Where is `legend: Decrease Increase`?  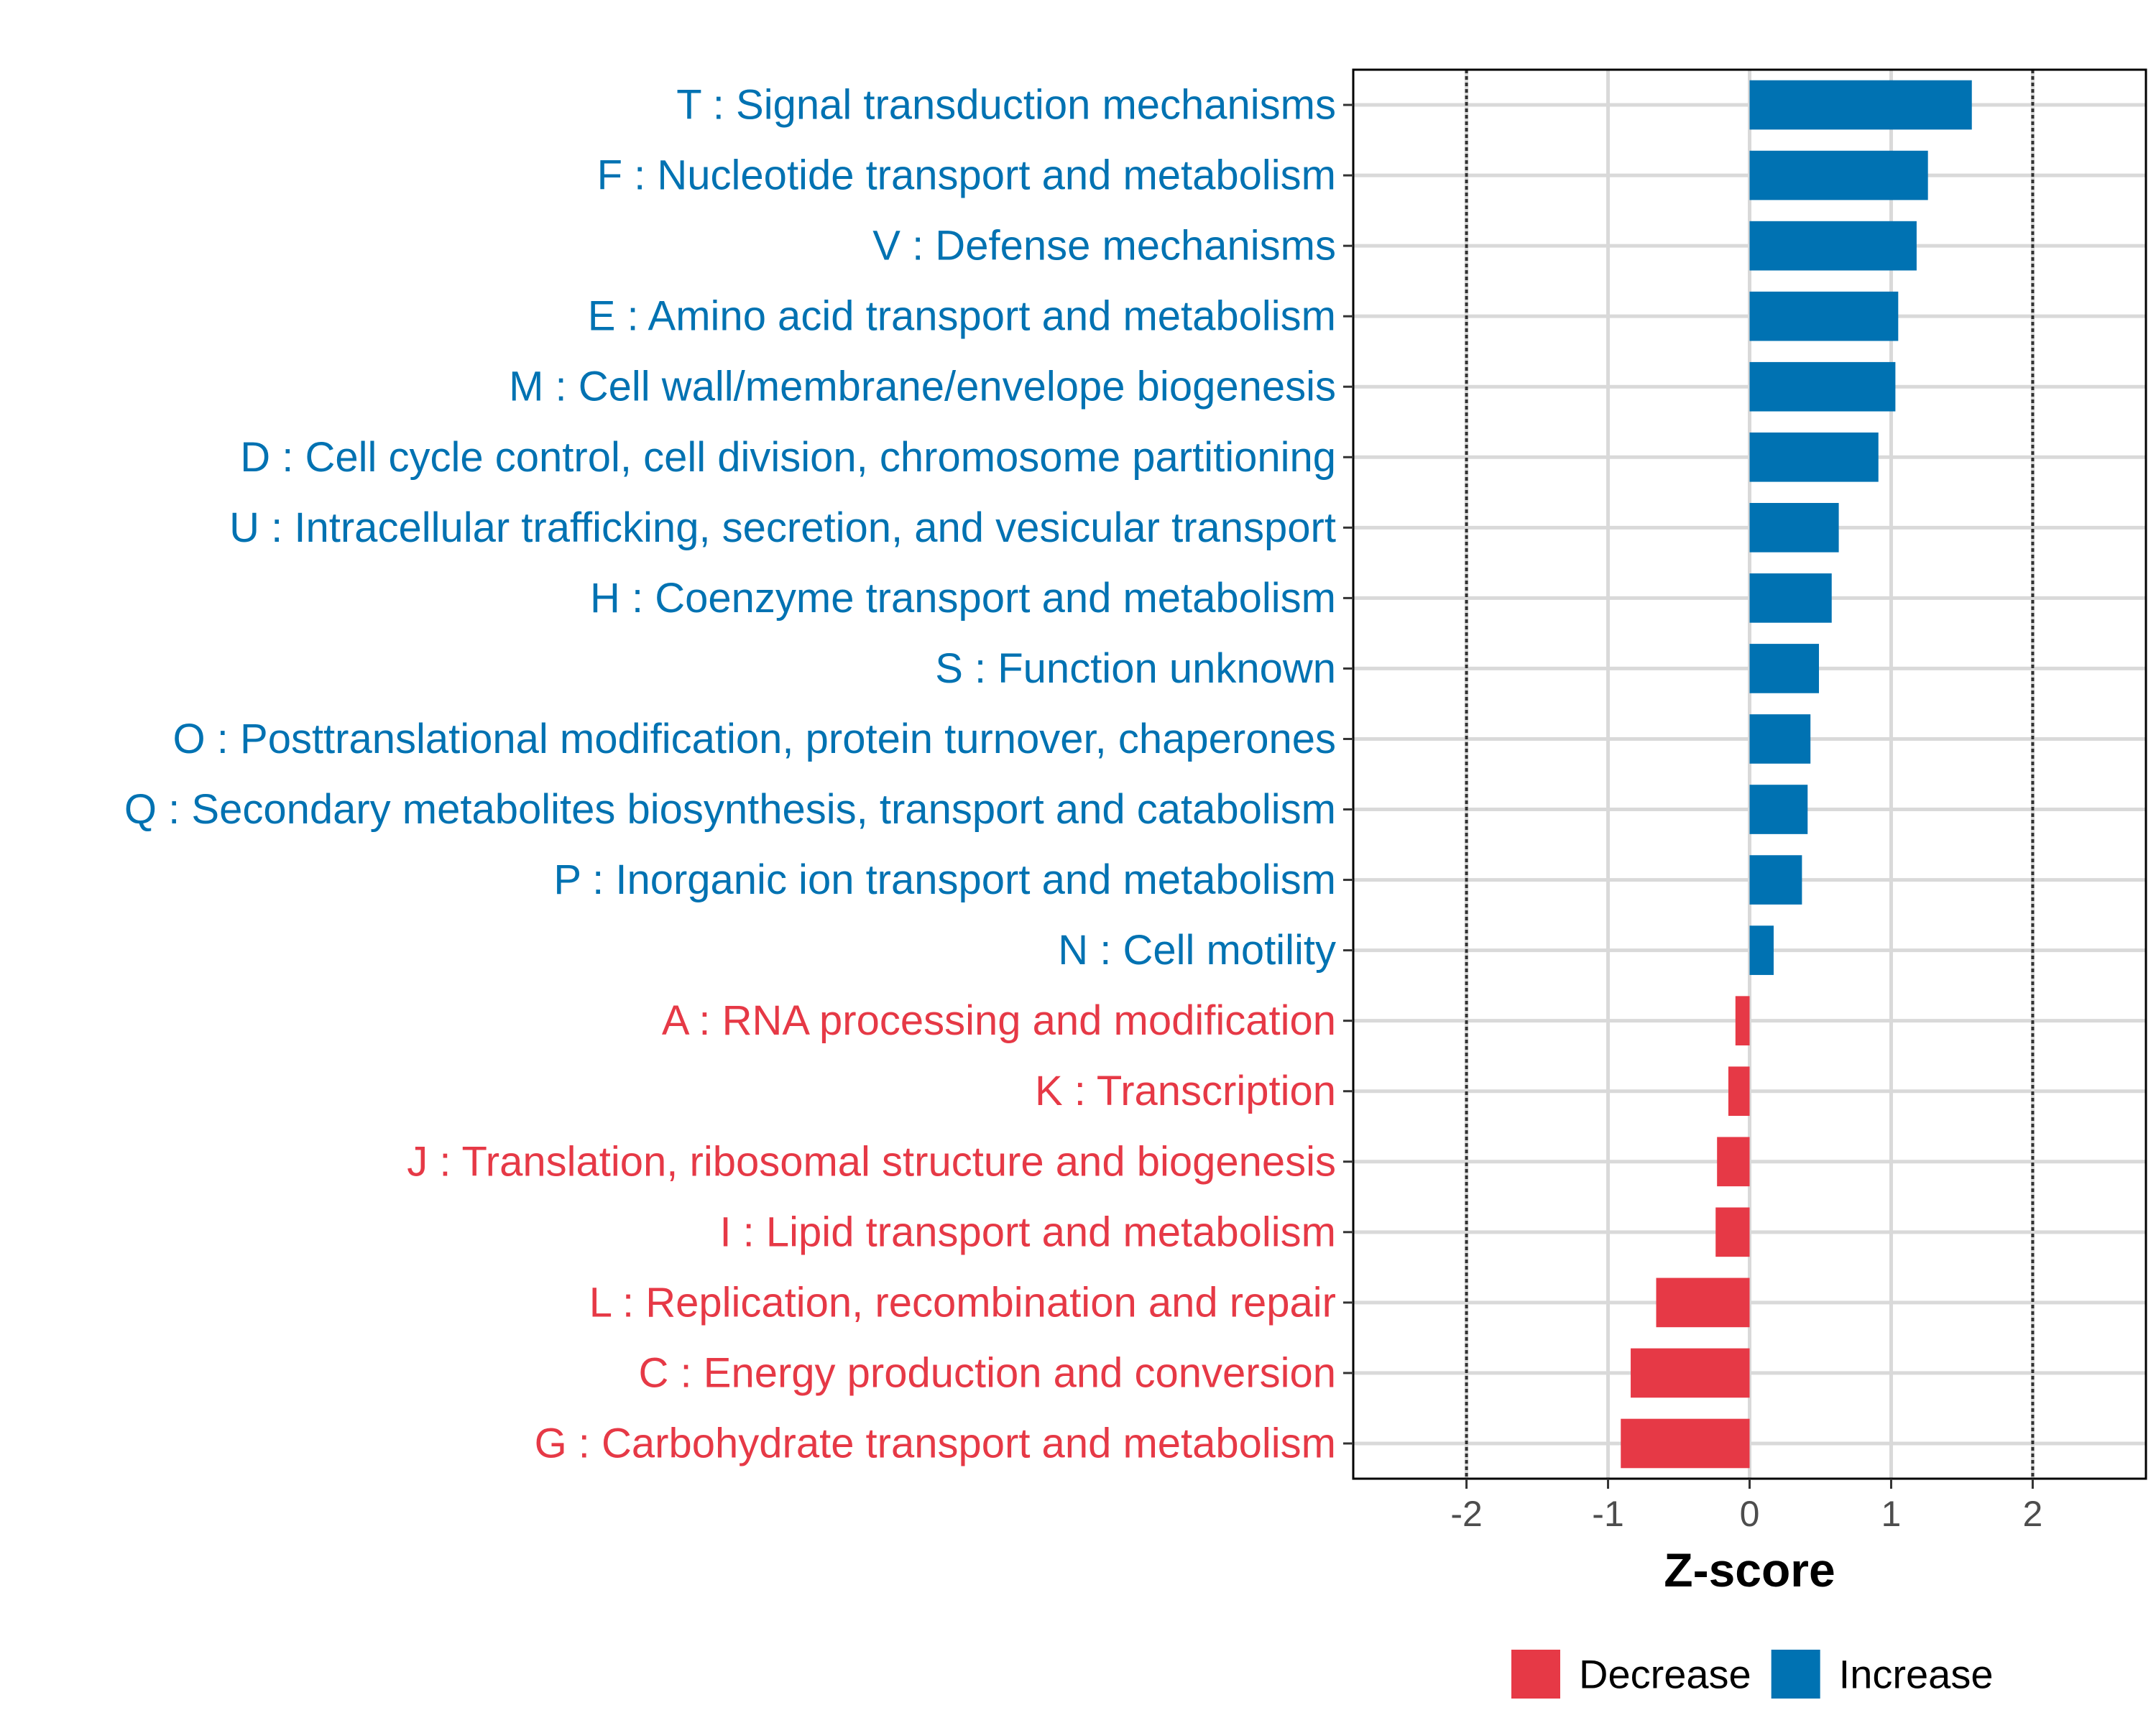
legend: Decrease Increase is located at coordinates (1752, 1675).